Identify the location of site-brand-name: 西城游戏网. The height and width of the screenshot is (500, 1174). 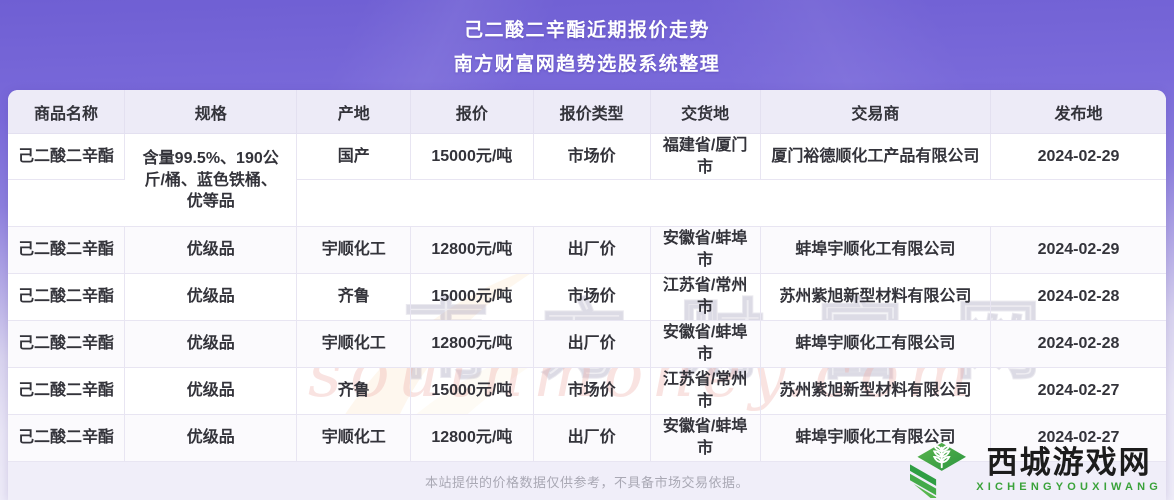
(1069, 462).